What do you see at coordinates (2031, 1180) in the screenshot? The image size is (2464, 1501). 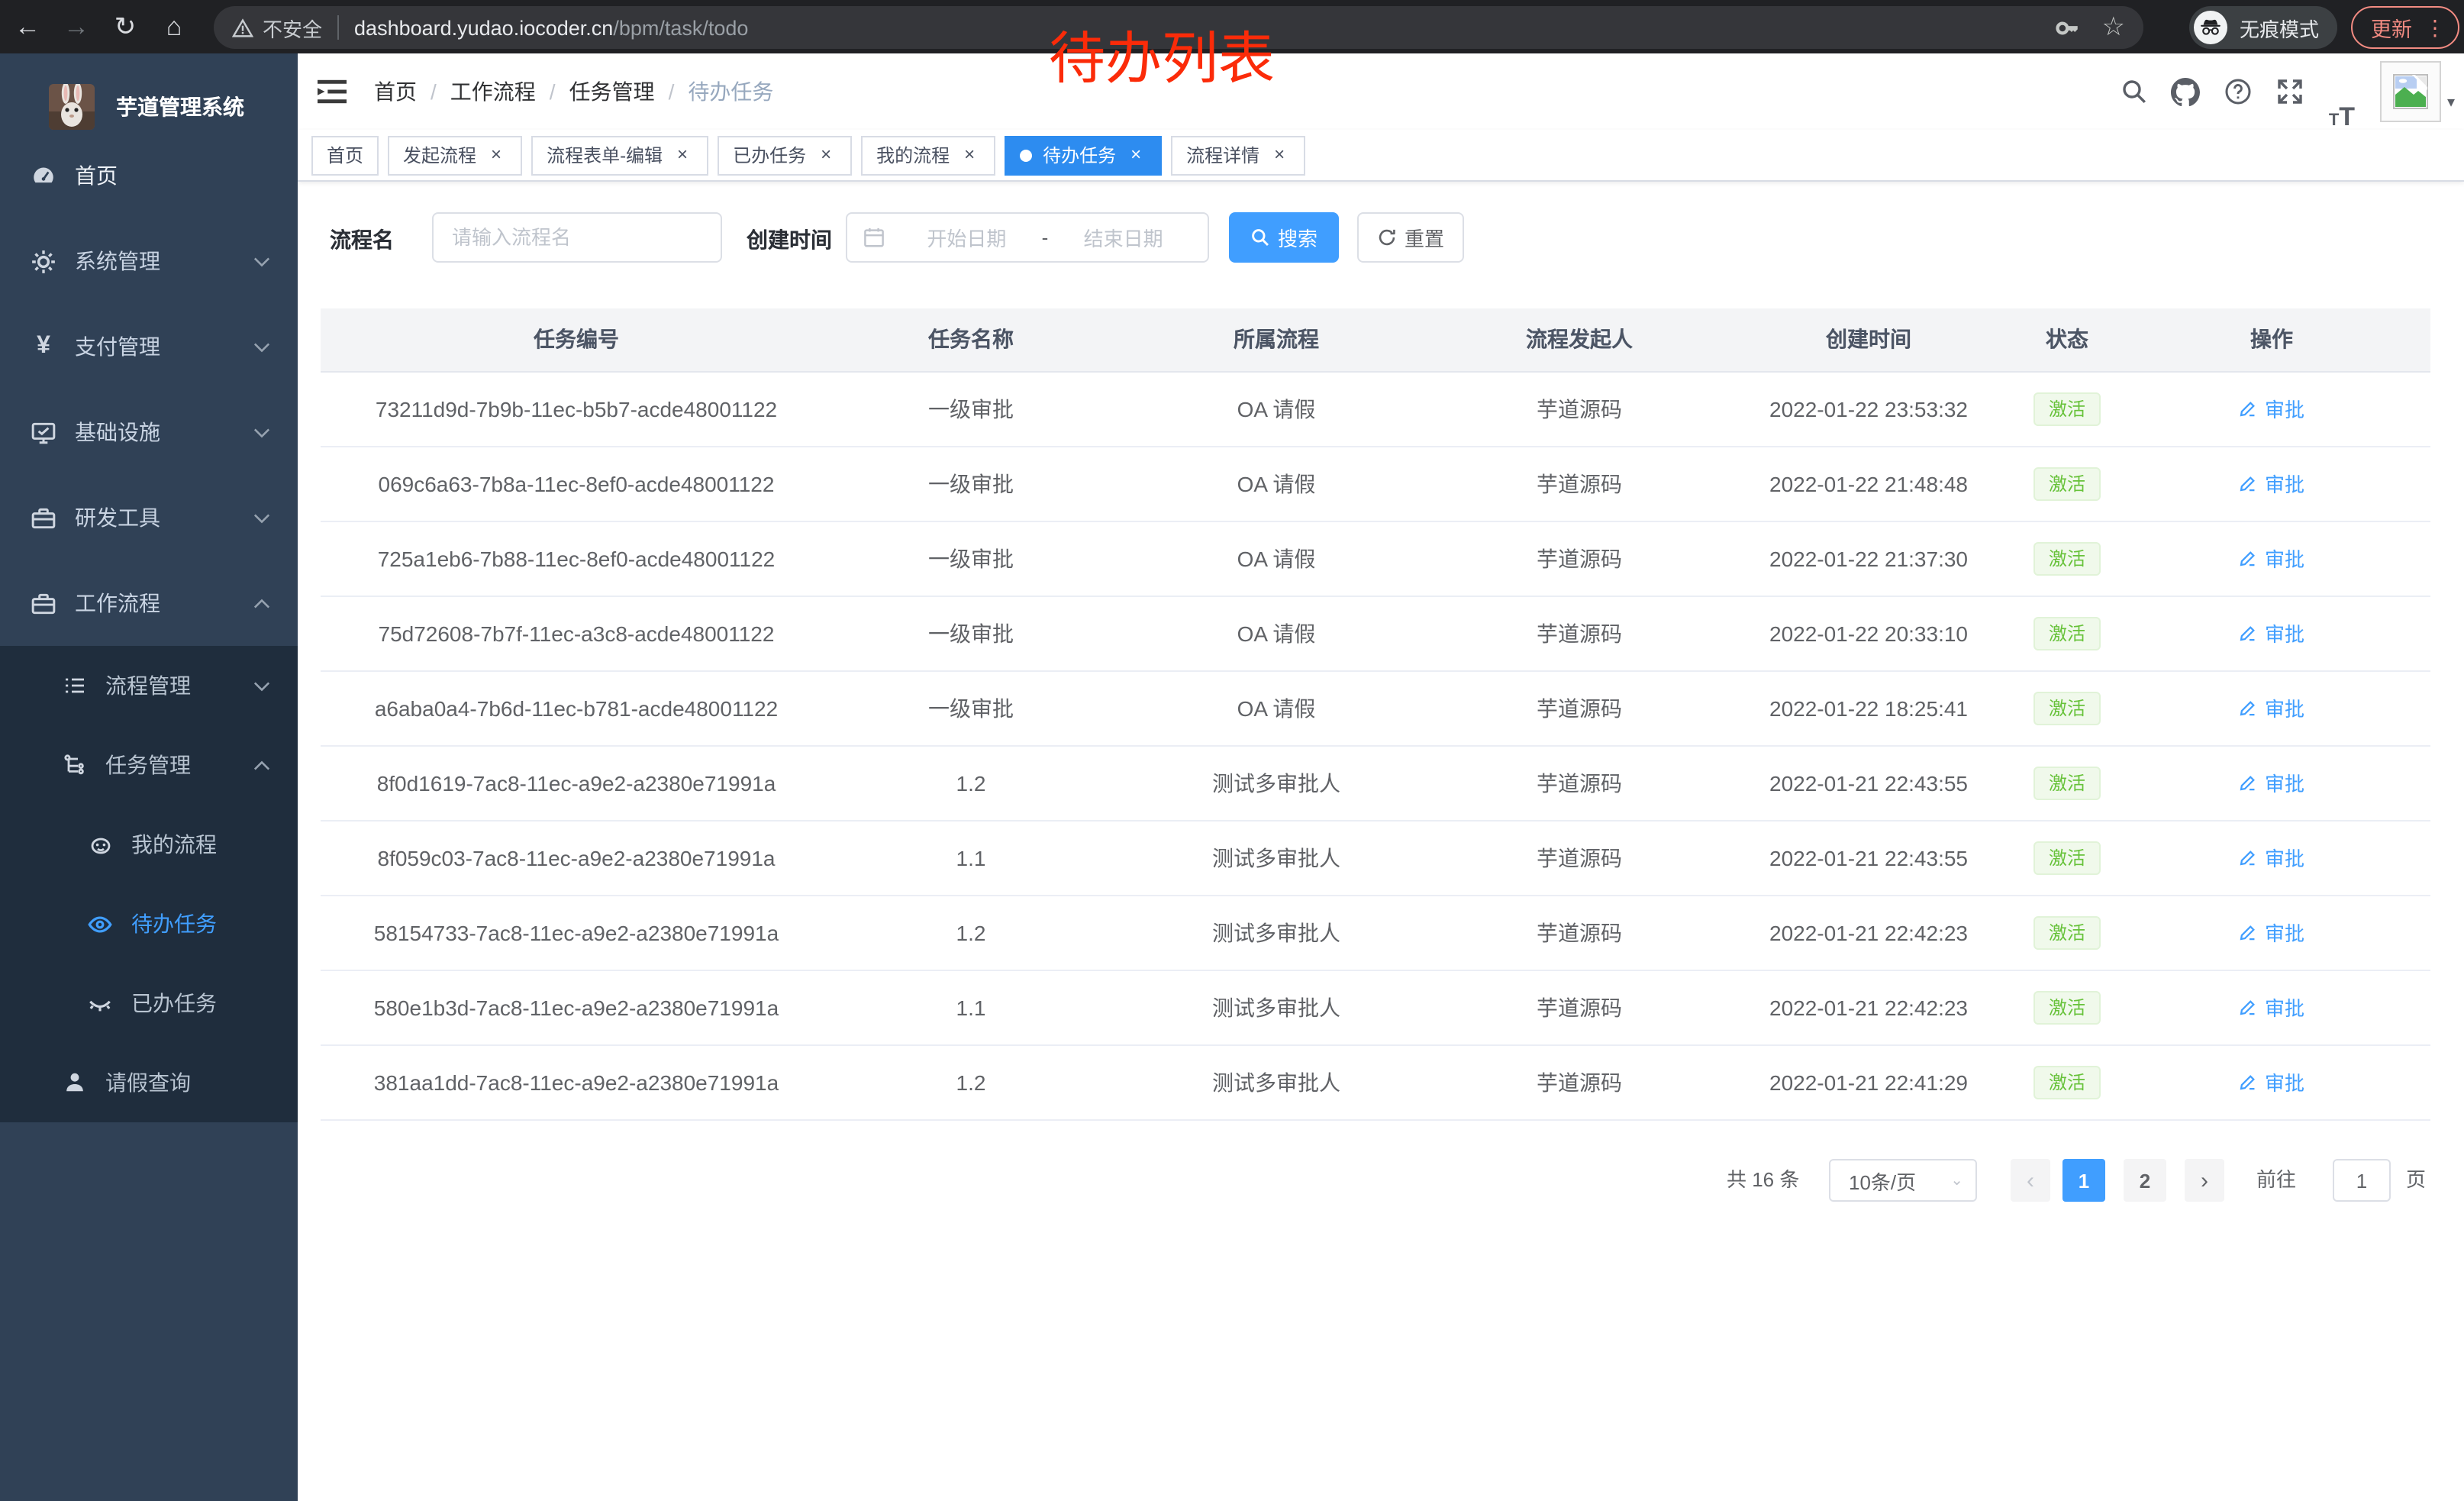 I see `prev-page-button: ‹` at bounding box center [2031, 1180].